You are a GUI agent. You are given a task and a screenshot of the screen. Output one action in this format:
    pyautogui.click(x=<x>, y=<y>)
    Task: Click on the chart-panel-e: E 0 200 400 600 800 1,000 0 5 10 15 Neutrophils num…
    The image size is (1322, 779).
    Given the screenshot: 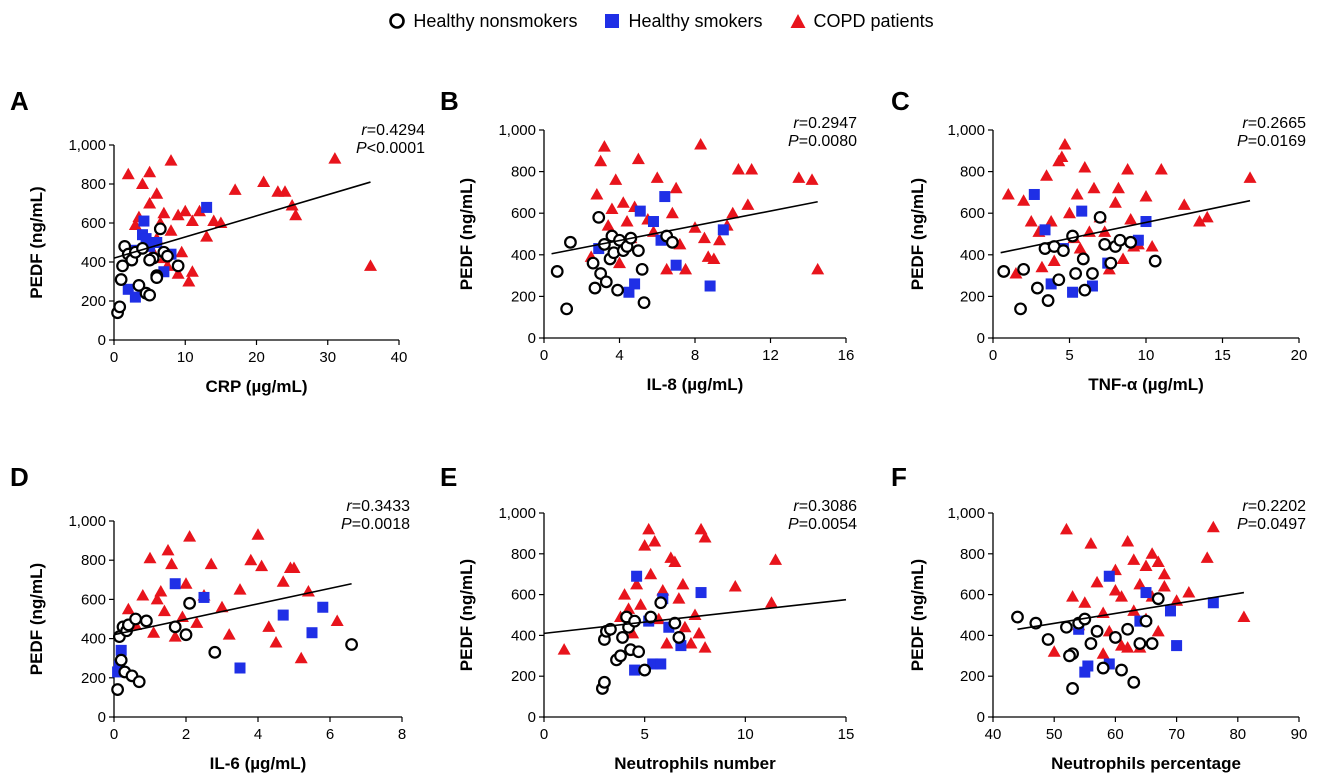 What is the action you would take?
    pyautogui.click(x=648, y=617)
    